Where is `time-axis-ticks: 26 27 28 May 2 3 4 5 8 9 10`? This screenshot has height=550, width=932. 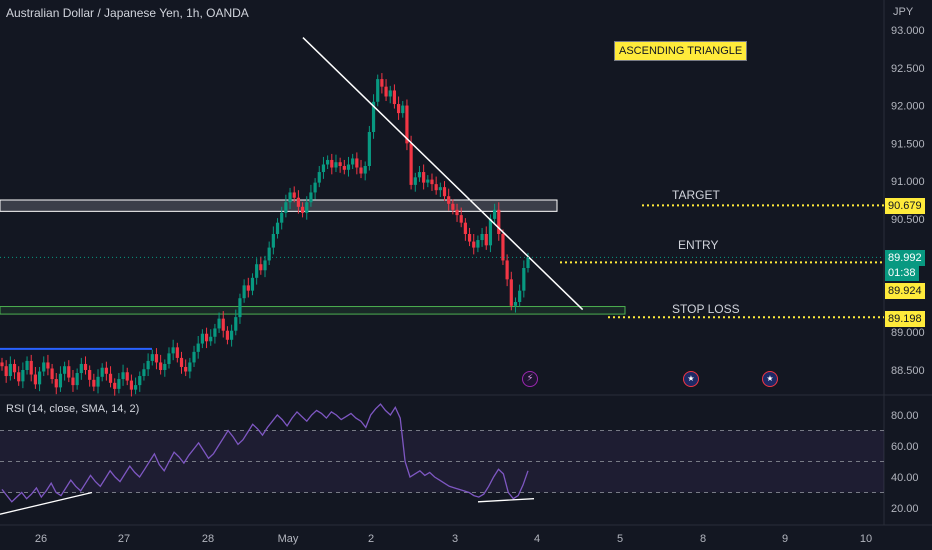
time-axis-ticks: 26 27 28 May 2 3 4 5 8 9 10 is located at coordinates (453, 539).